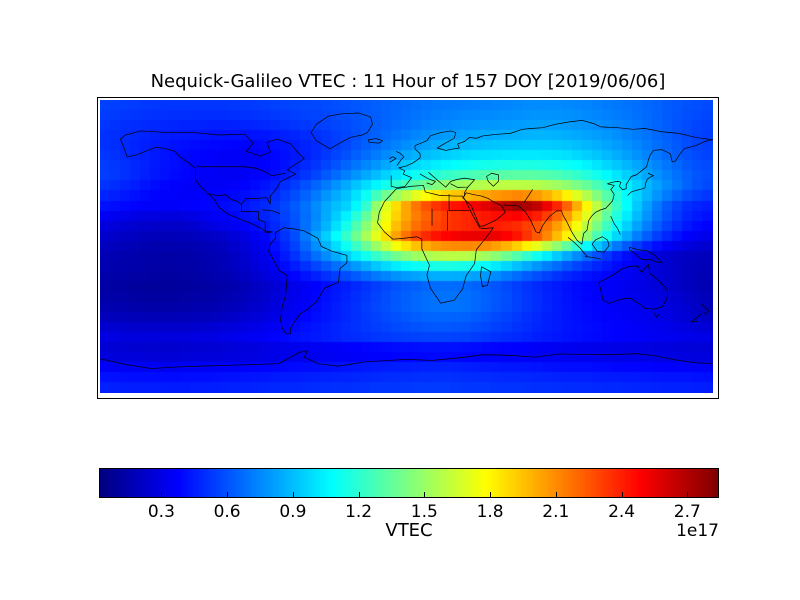 The height and width of the screenshot is (600, 800). Describe the element at coordinates (697, 531) in the screenshot. I see `colorbar-offset-label: 1e17` at that location.